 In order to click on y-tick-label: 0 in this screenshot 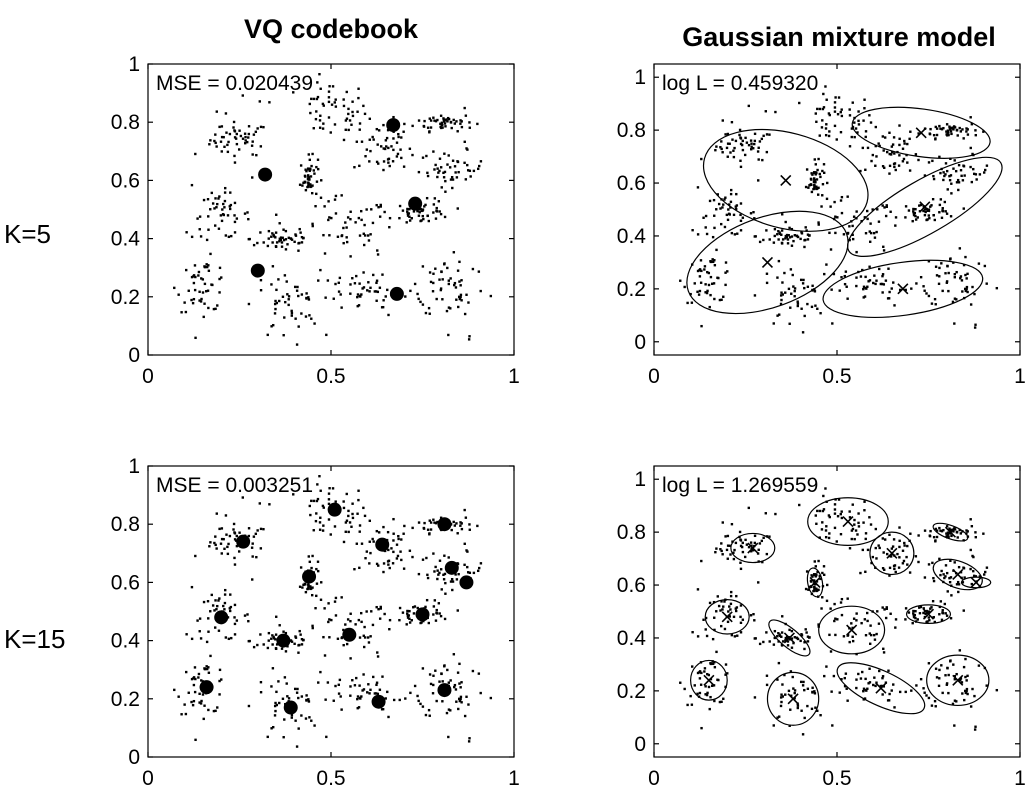, I will do `click(134, 757)`.